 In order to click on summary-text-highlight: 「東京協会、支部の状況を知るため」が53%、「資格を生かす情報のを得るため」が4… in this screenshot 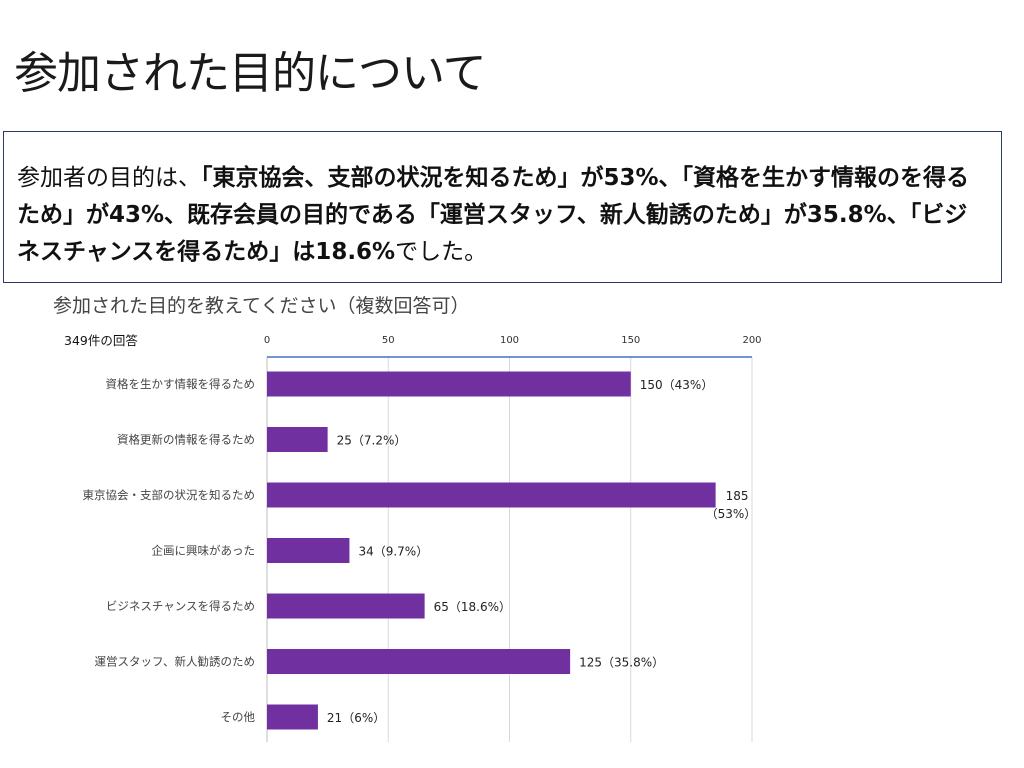, I will do `click(493, 215)`.